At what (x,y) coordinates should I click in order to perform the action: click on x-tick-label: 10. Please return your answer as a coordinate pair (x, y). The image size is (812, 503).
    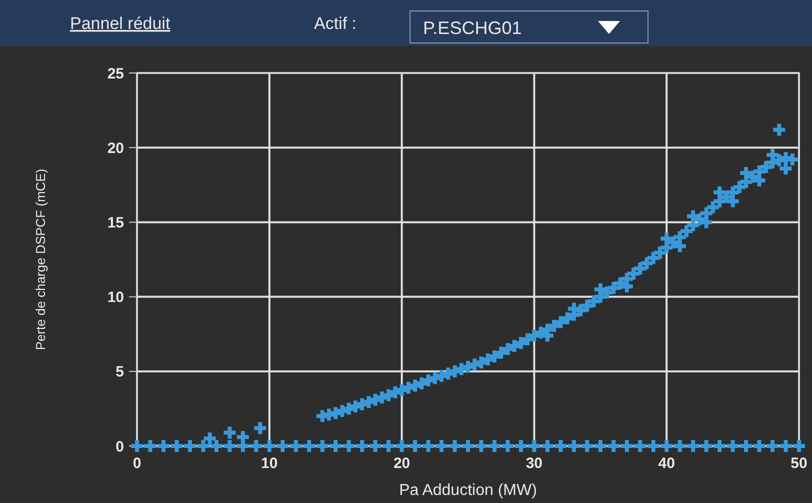
    Looking at the image, I should click on (269, 463).